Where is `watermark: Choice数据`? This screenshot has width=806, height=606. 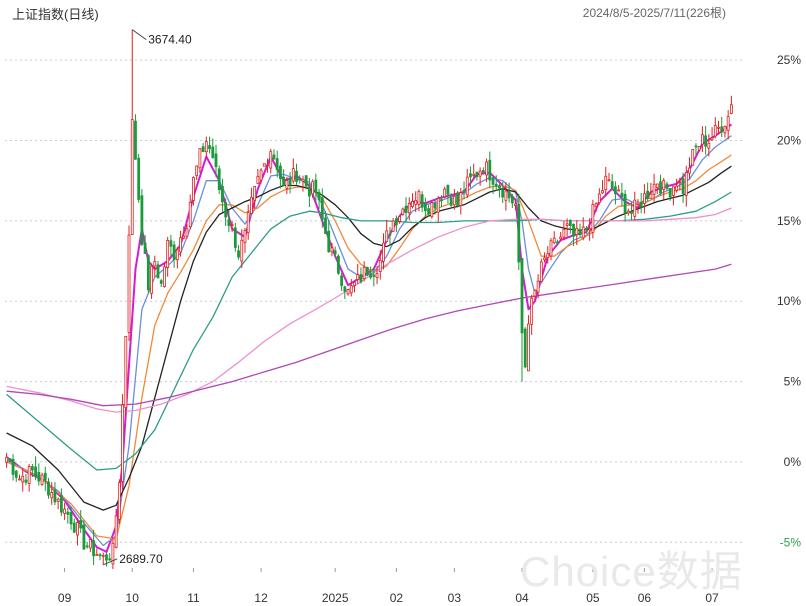
watermark: Choice数据 is located at coordinates (631, 571).